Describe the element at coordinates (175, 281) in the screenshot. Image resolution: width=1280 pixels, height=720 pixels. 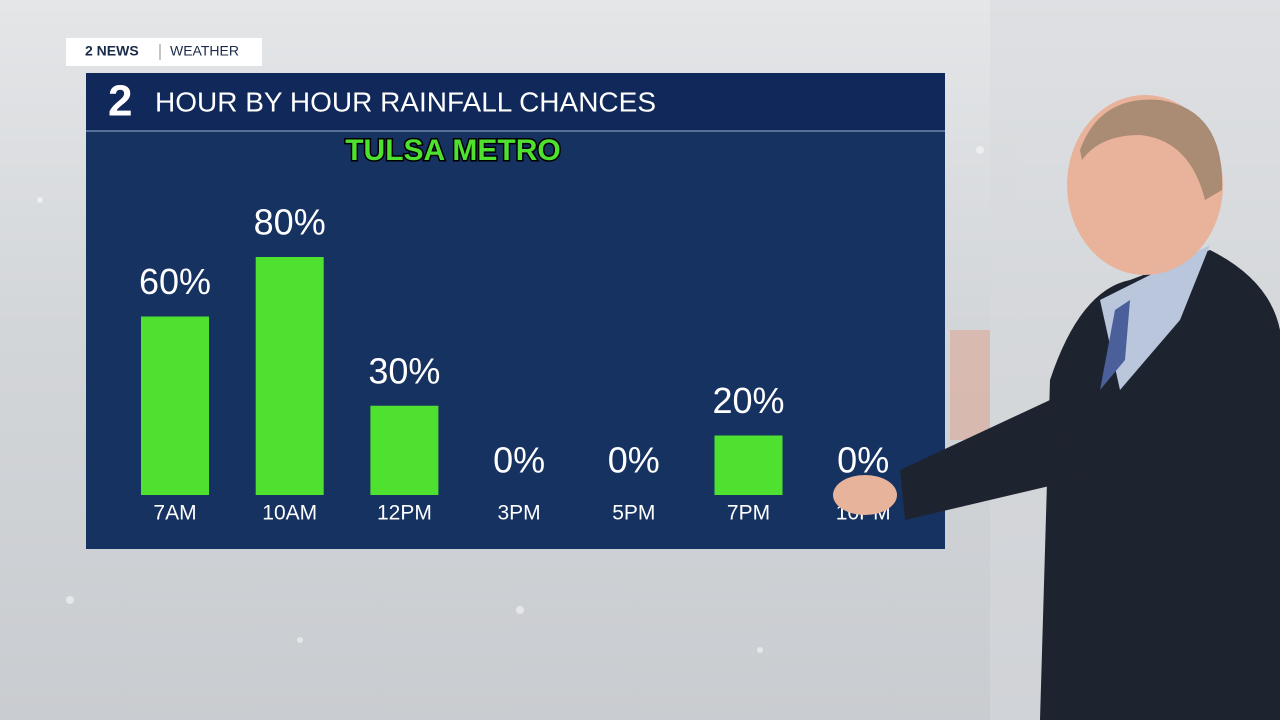
I see `value-label: 60%` at that location.